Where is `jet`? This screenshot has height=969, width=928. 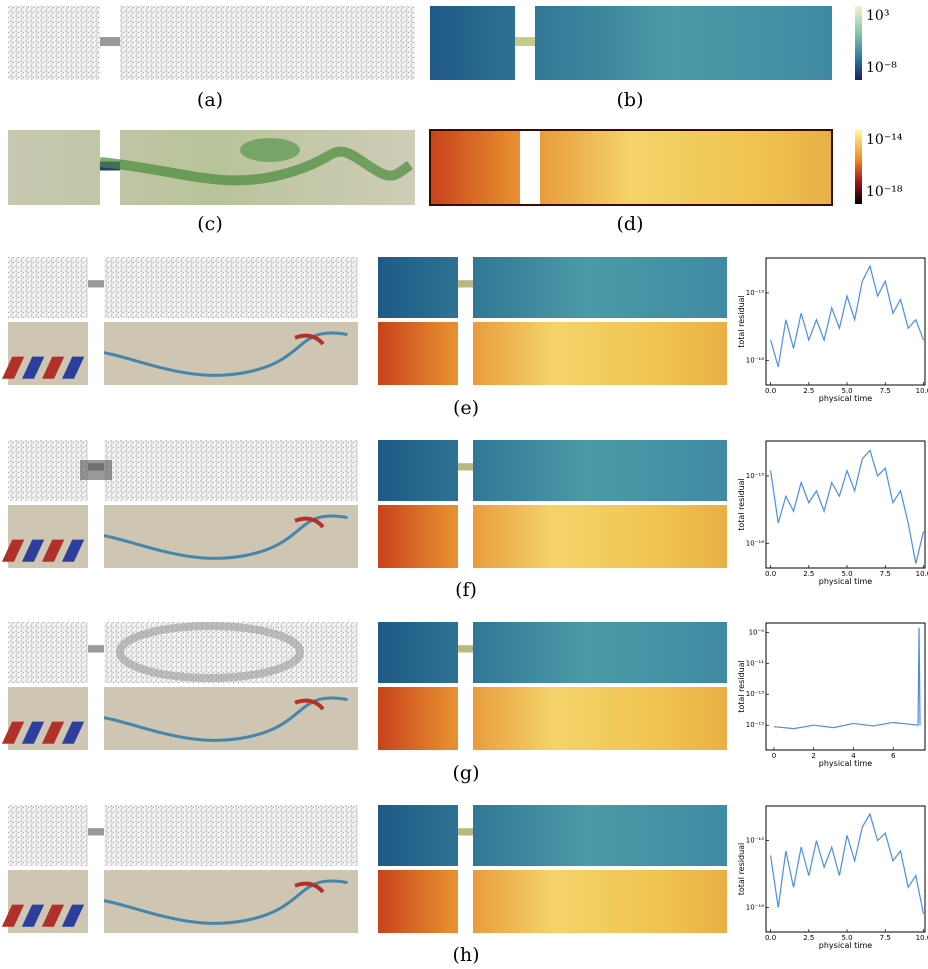
jet is located at coordinates (256, 166).